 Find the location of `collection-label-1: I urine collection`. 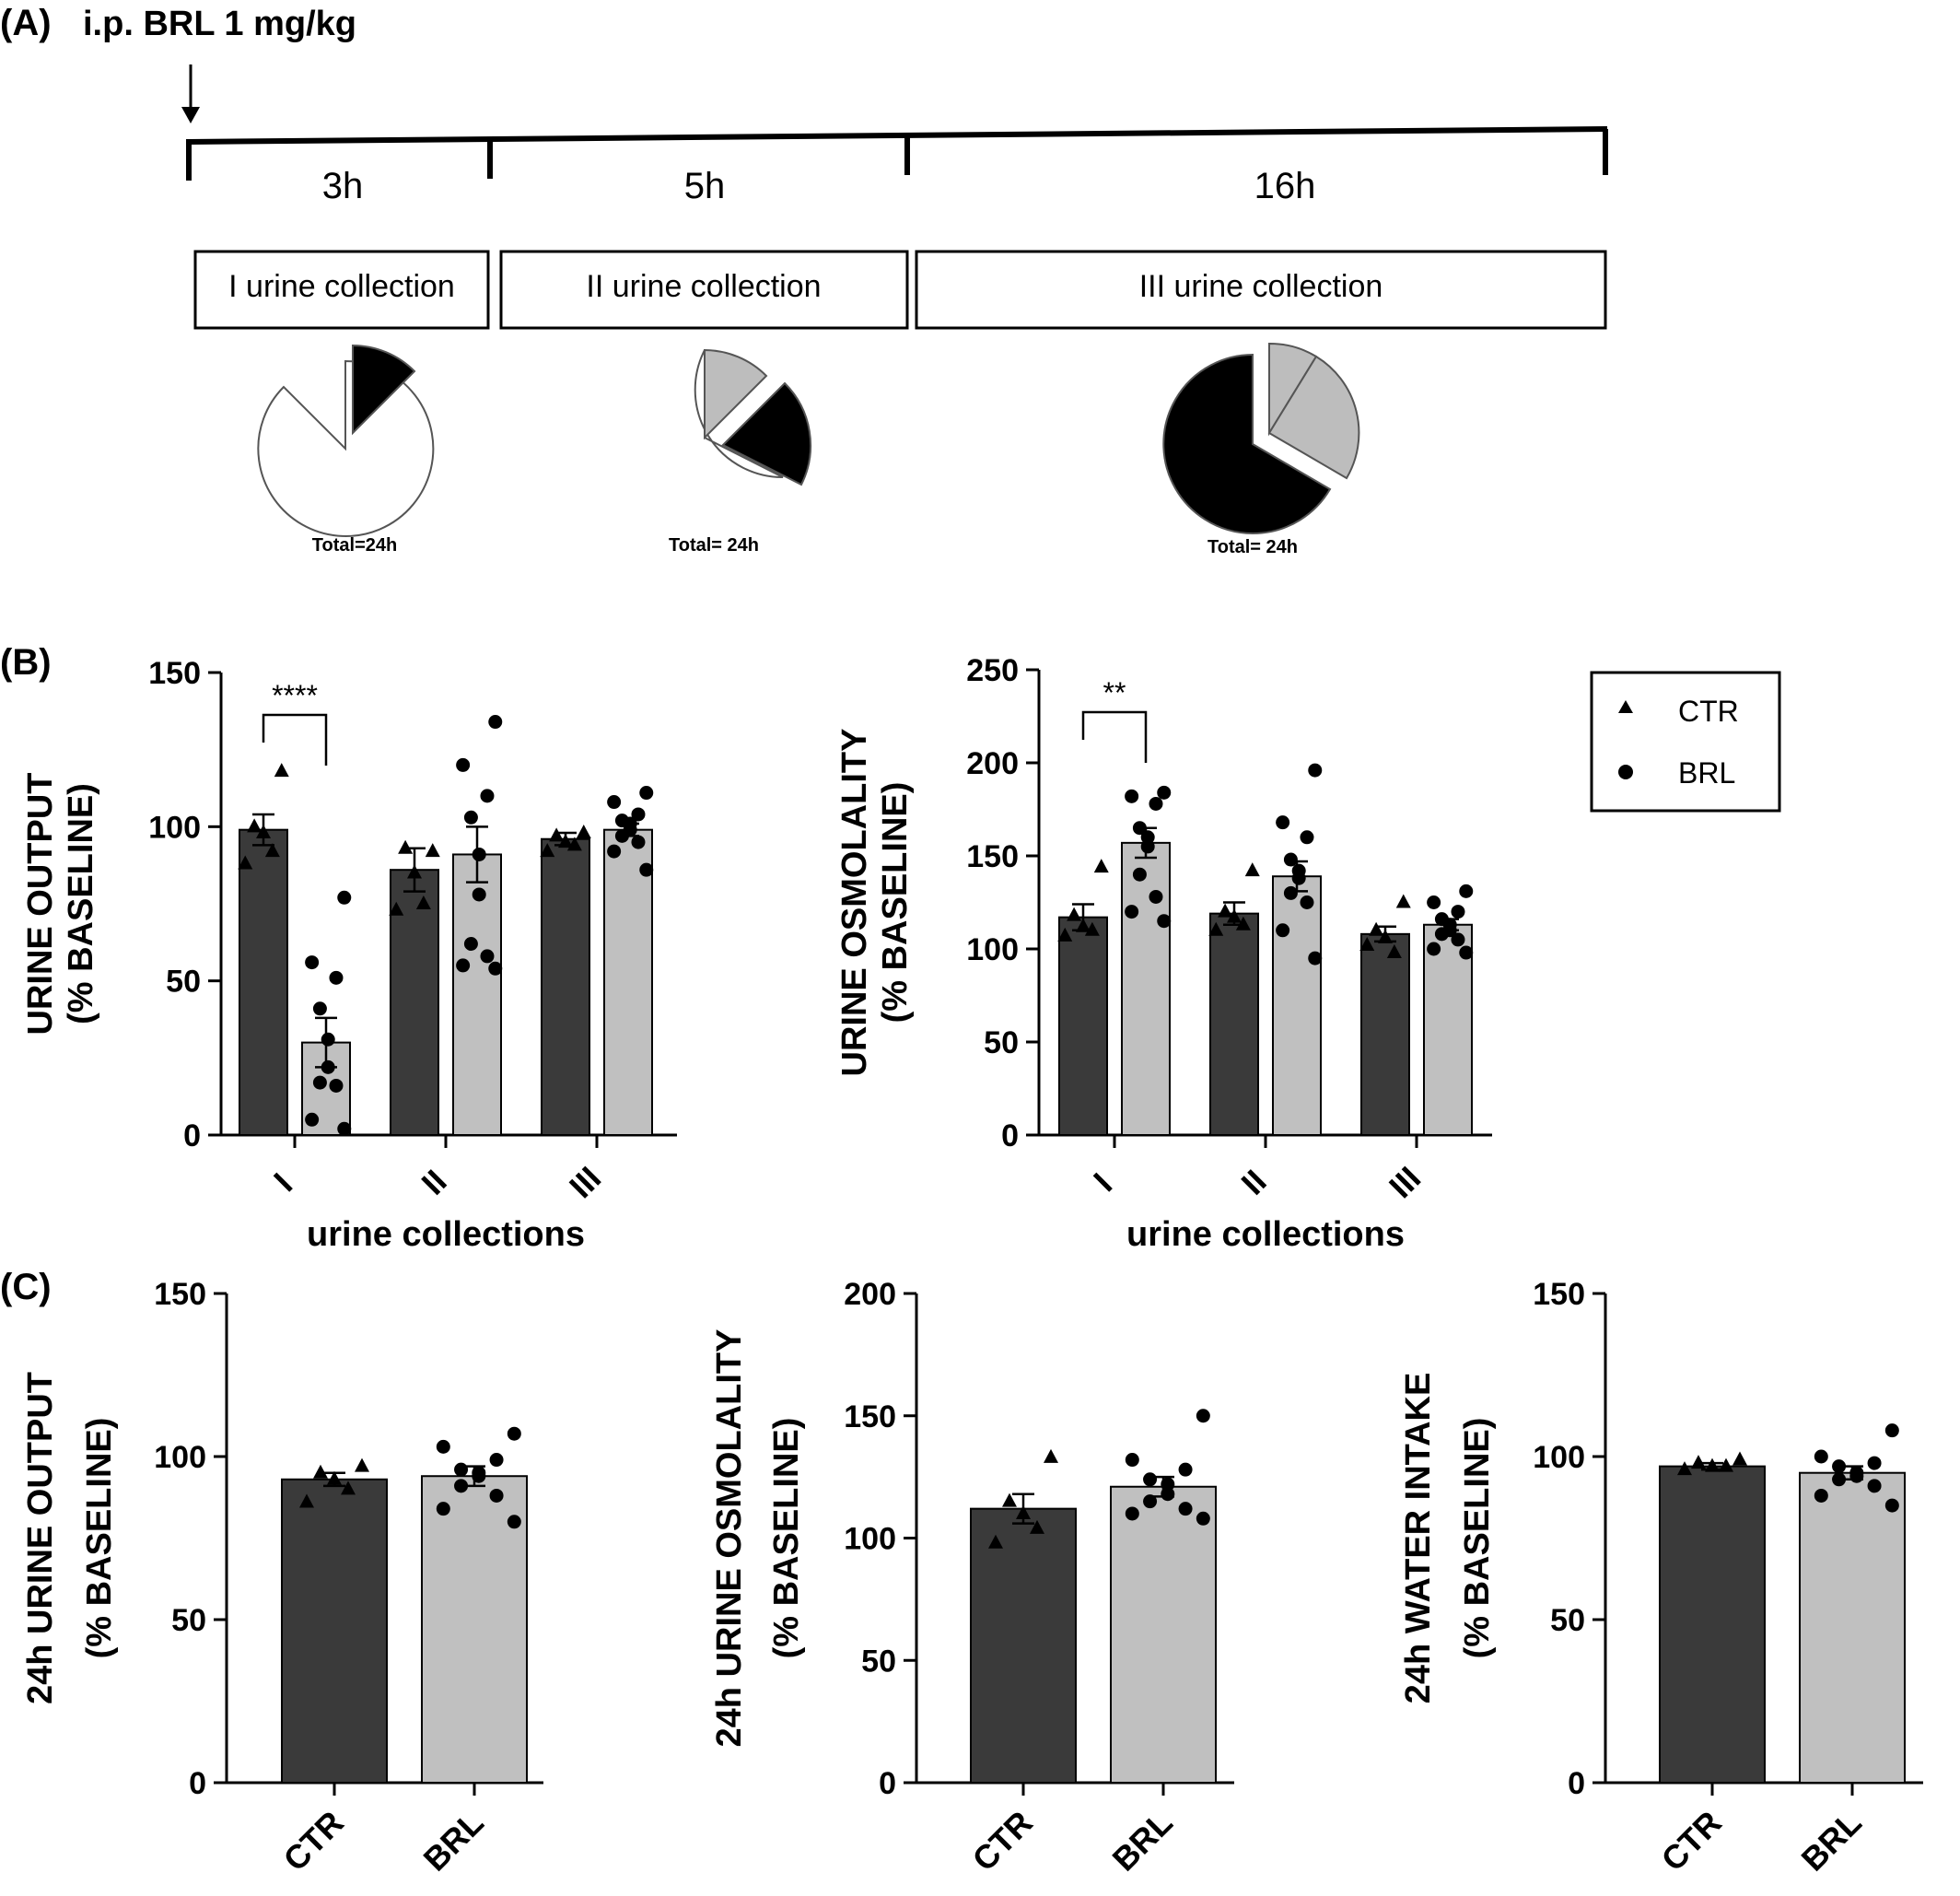

collection-label-1: I urine collection is located at coordinates (341, 286).